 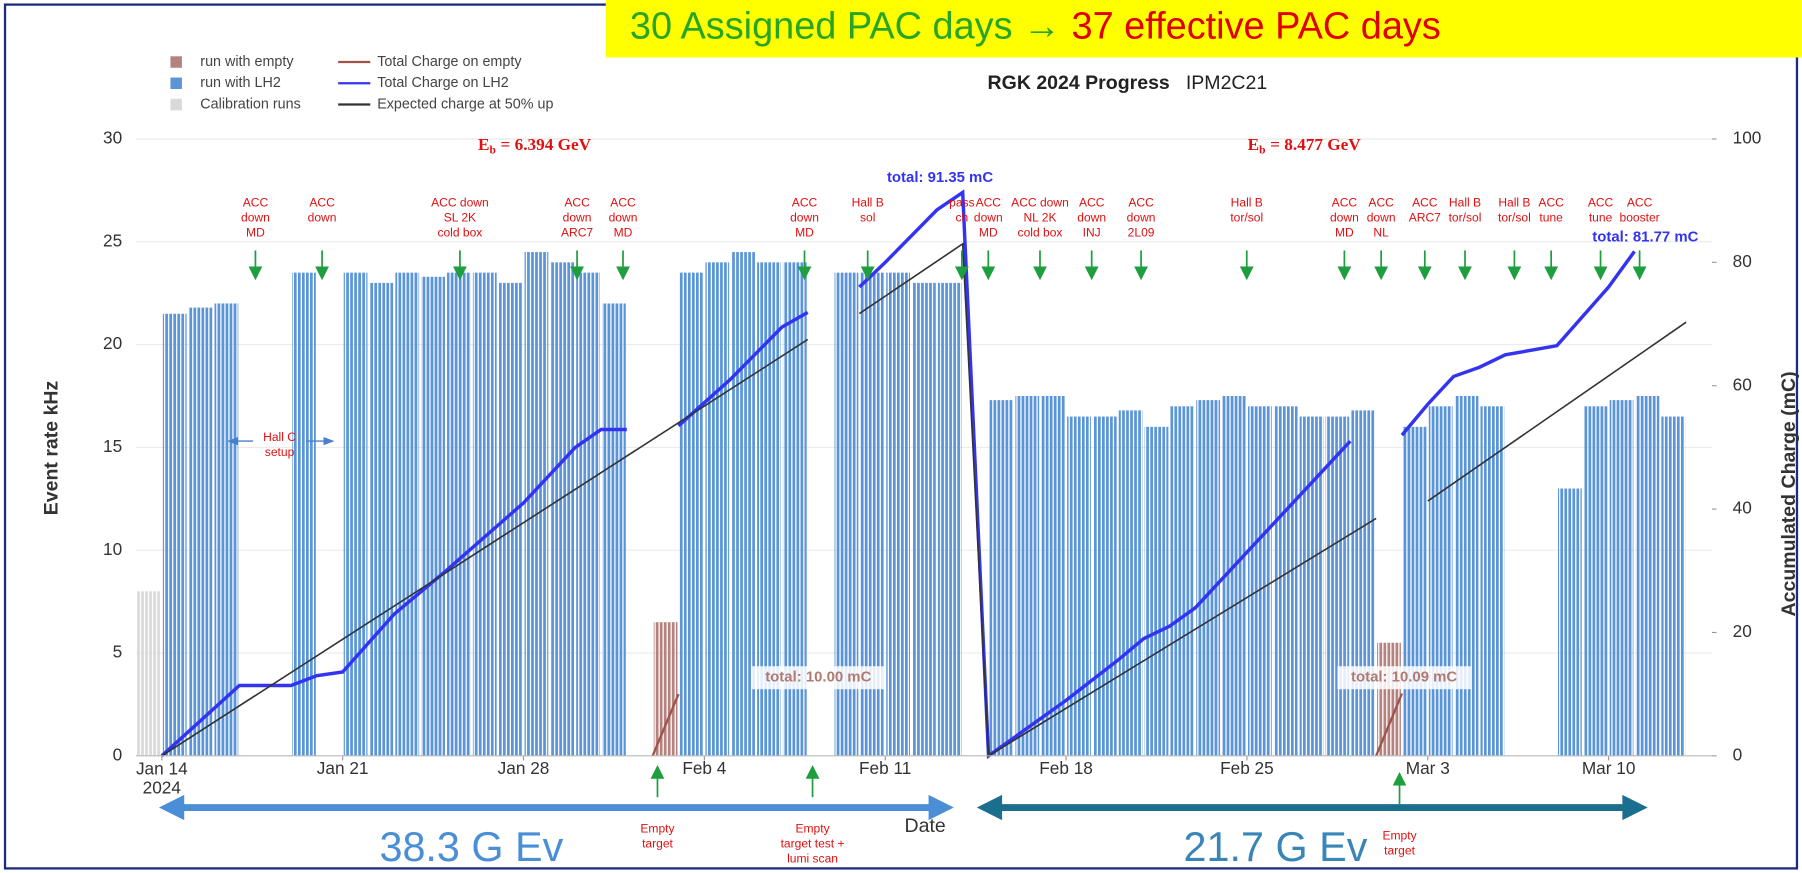 I want to click on y2-tick-label: 40, so click(x=1742, y=508).